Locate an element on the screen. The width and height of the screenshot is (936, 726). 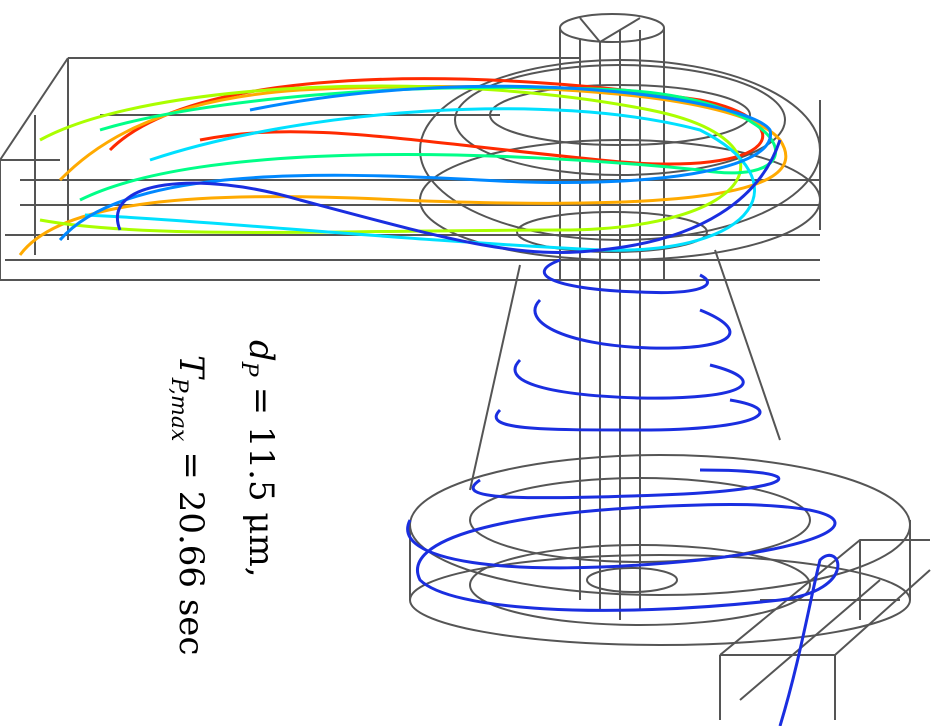
subscript: P is located at coordinates (248, 369).